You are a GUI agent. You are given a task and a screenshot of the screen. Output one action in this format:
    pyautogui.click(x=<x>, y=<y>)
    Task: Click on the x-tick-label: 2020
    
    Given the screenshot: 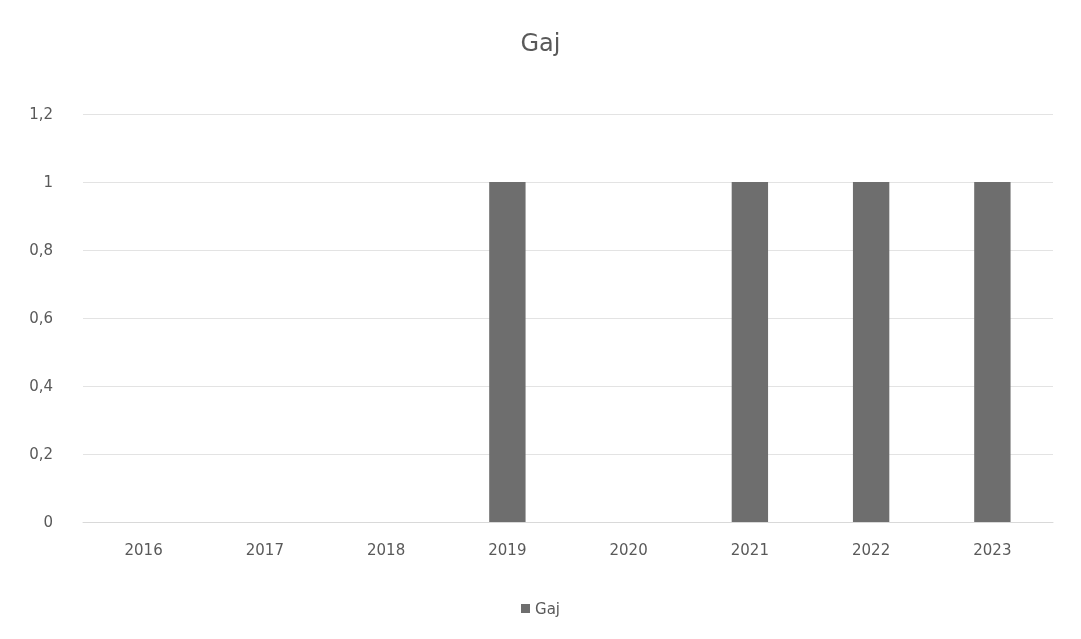 What is the action you would take?
    pyautogui.click(x=628, y=549)
    